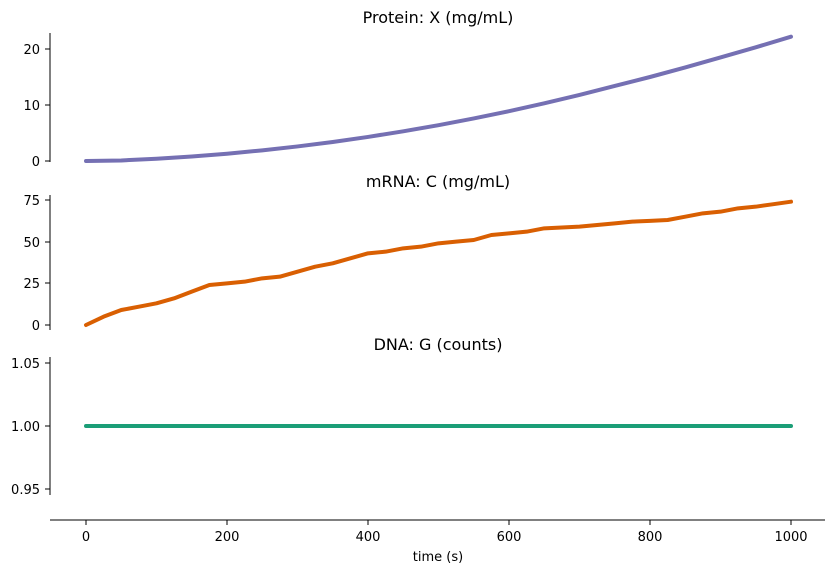 The width and height of the screenshot is (835, 574). What do you see at coordinates (31, 284) in the screenshot?
I see `mrna-ytick-label-1: 25` at bounding box center [31, 284].